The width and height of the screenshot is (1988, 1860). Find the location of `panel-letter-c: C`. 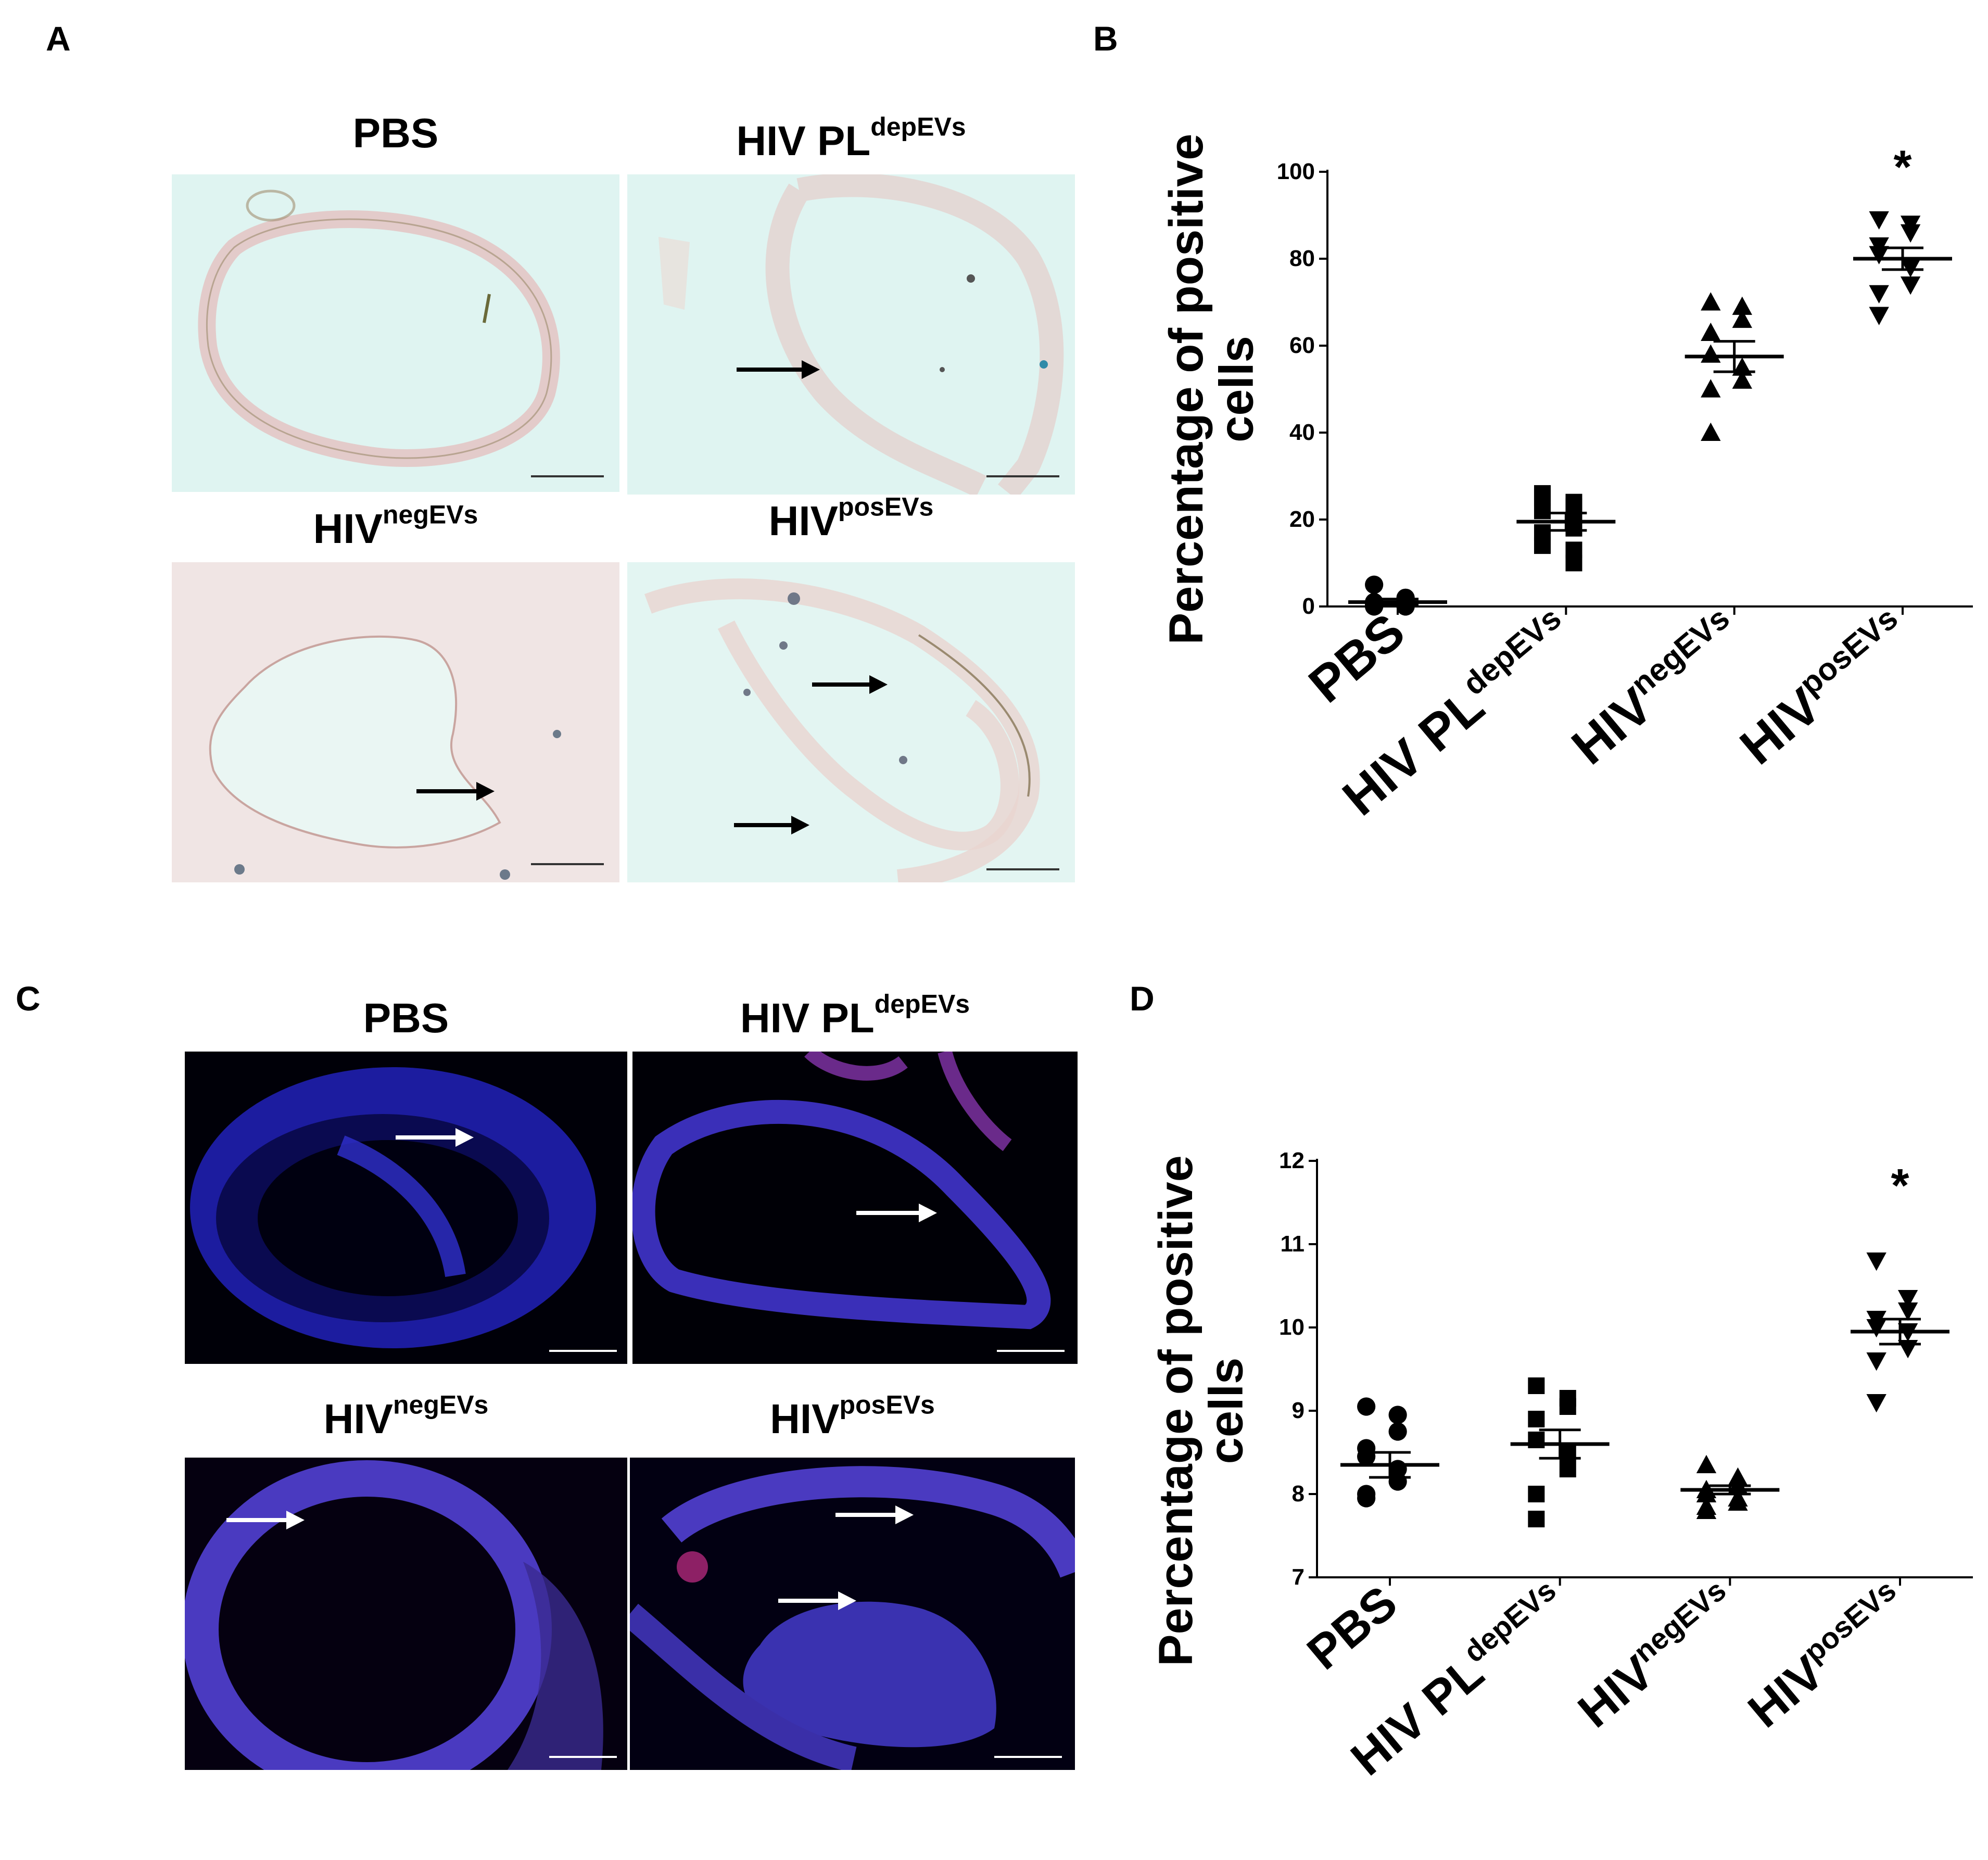

panel-letter-c: C is located at coordinates (28, 999).